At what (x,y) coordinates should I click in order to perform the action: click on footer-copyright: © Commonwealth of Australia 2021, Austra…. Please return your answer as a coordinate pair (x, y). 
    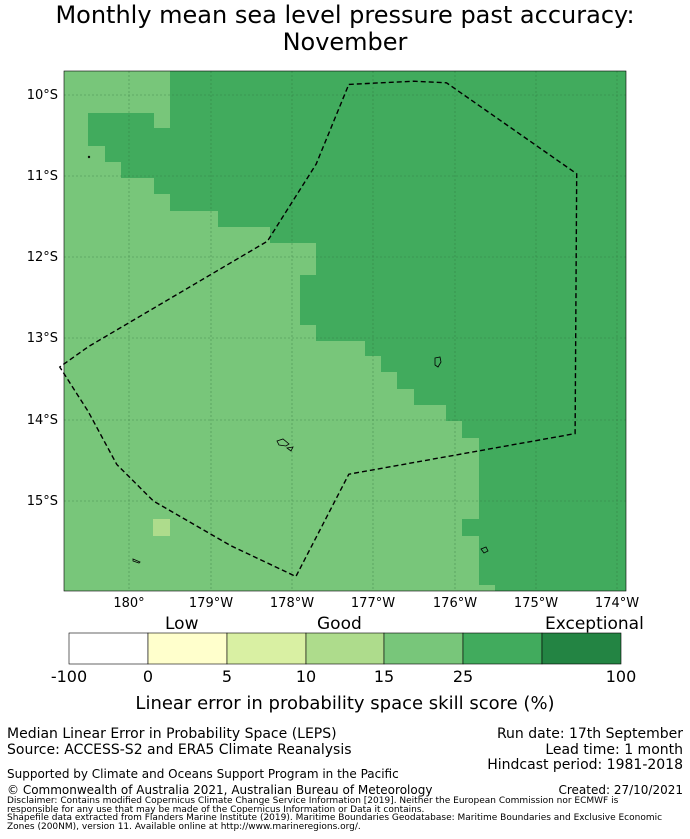
    Looking at the image, I should click on (220, 790).